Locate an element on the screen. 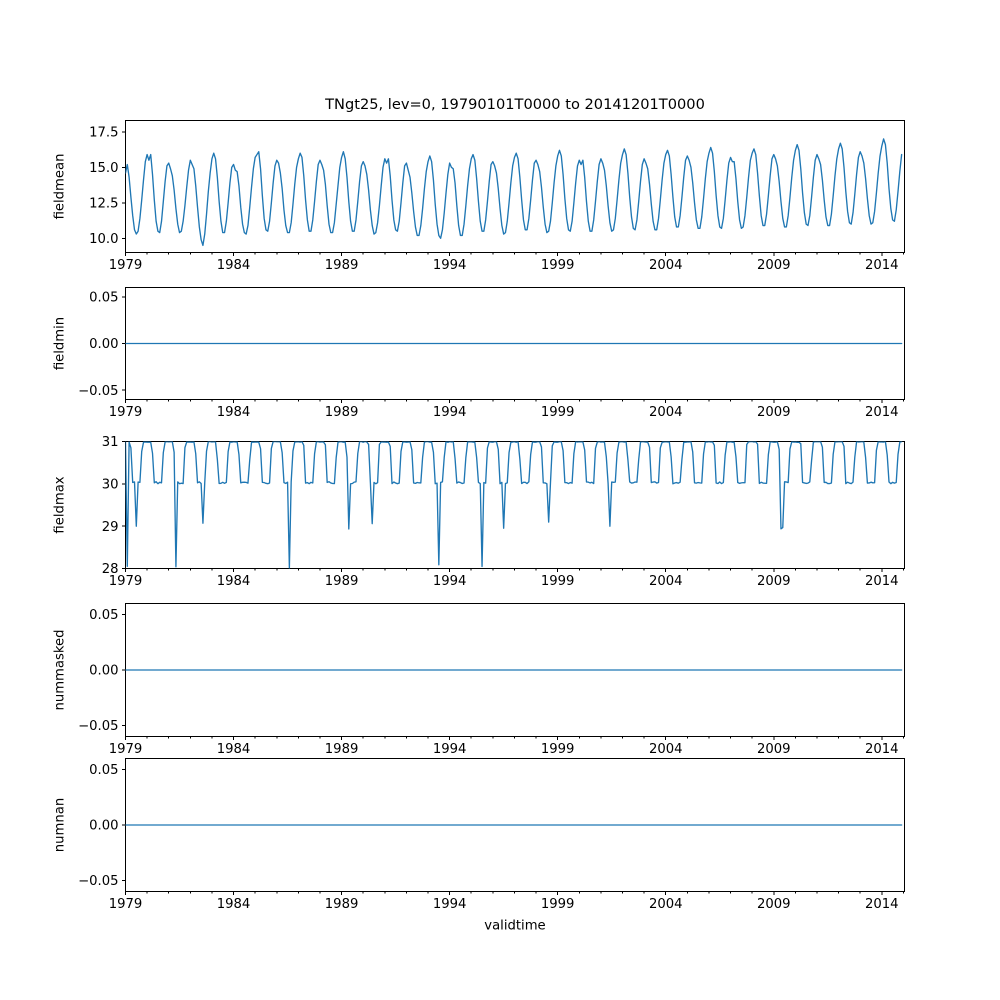 The height and width of the screenshot is (1000, 1000). y-tick-label: 30 is located at coordinates (110, 484).